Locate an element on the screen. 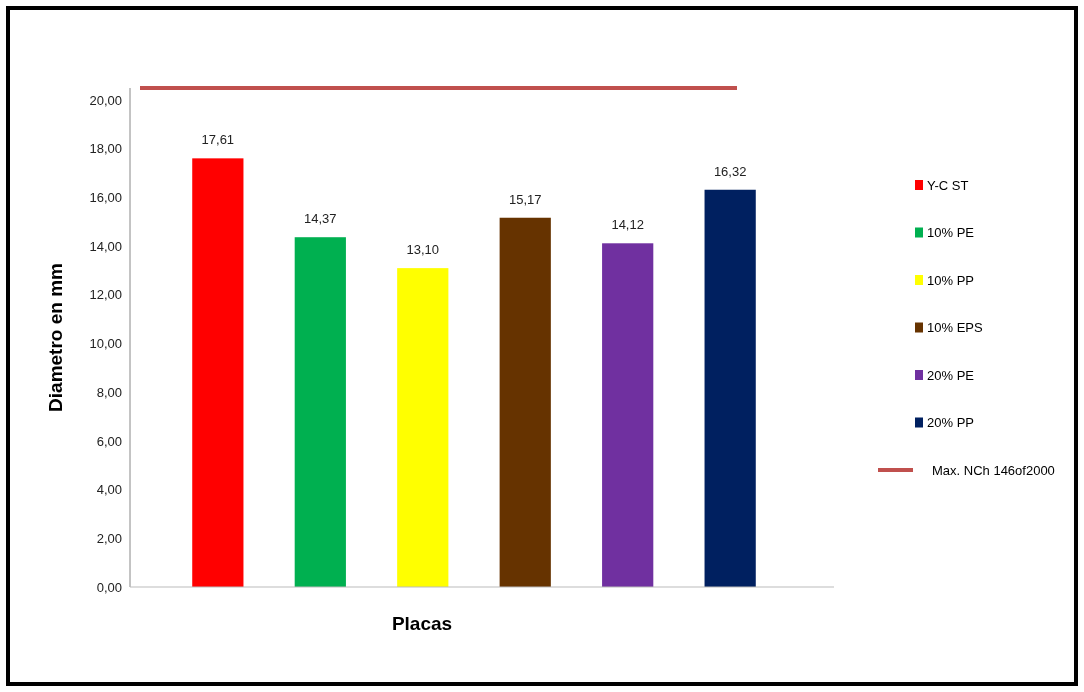 The image size is (1084, 692). text: 15,17 is located at coordinates (525, 199).